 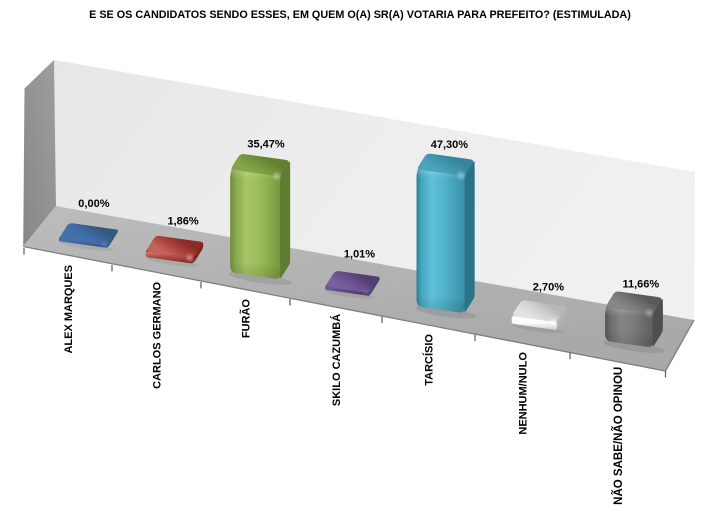 What do you see at coordinates (266, 145) in the screenshot?
I see `svg-text: 35,47%` at bounding box center [266, 145].